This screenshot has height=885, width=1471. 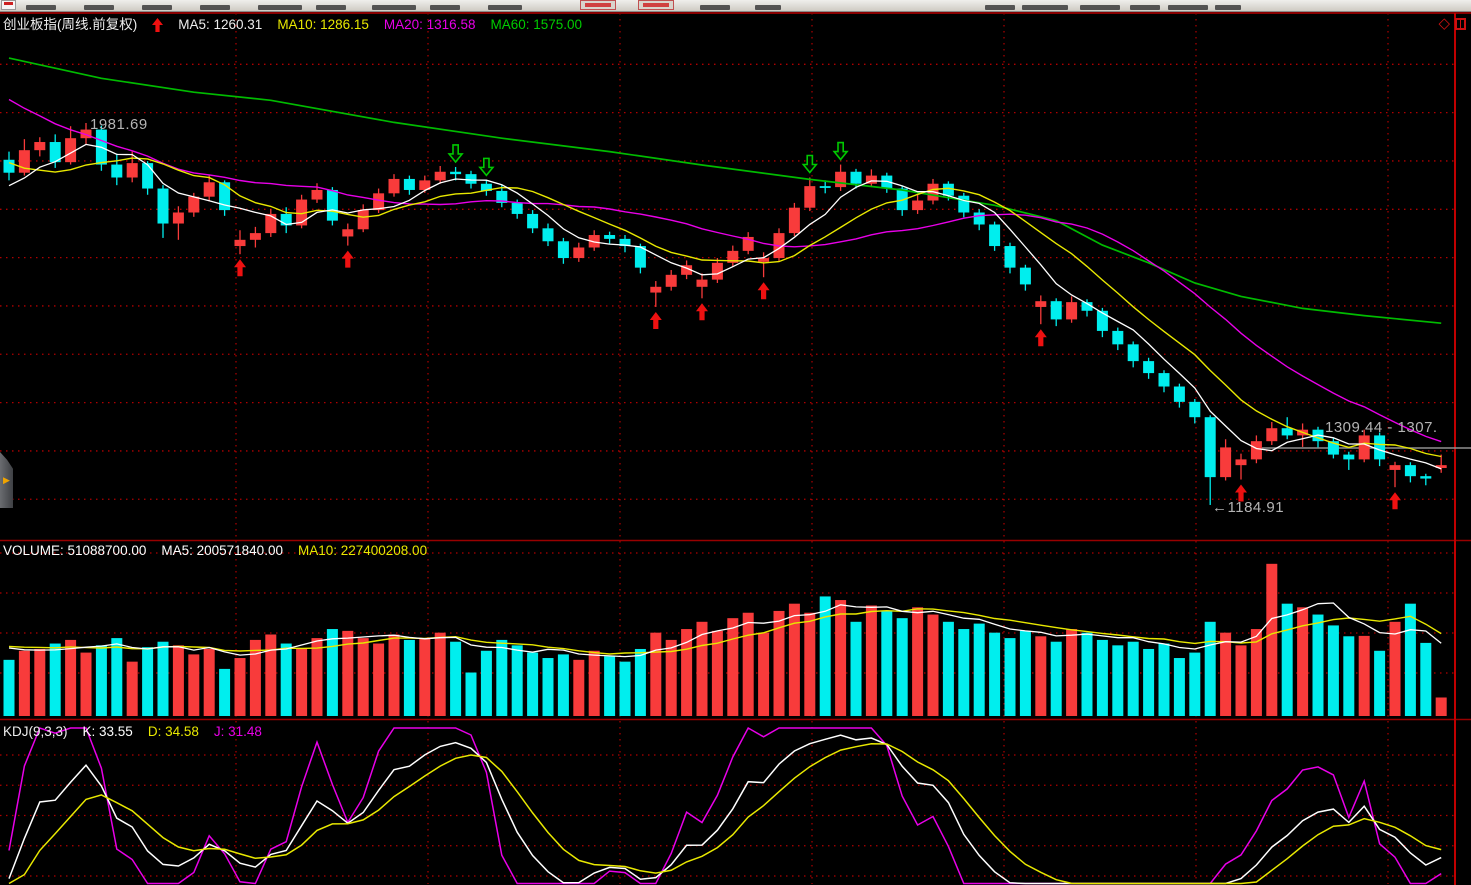 I want to click on volume-ma10-line, so click(x=725, y=631).